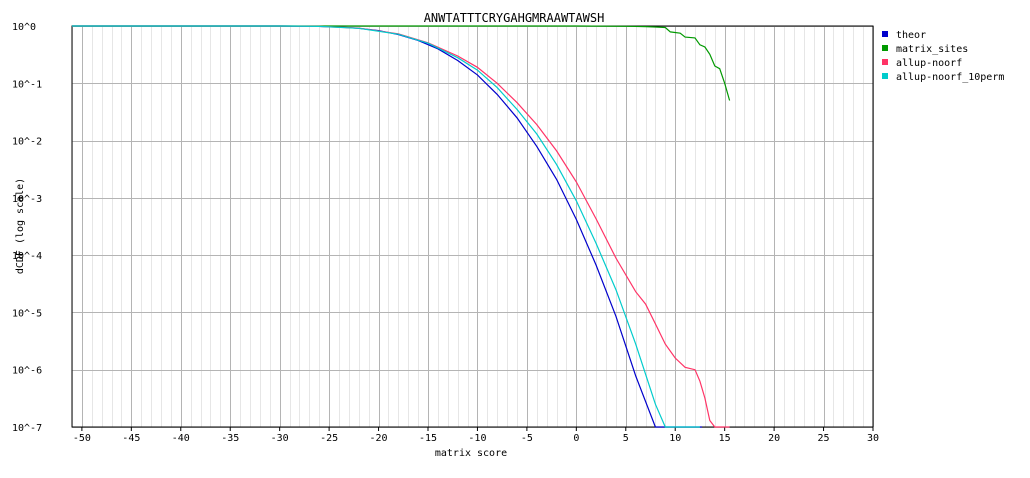  I want to click on x-tick-label: 15, so click(725, 438).